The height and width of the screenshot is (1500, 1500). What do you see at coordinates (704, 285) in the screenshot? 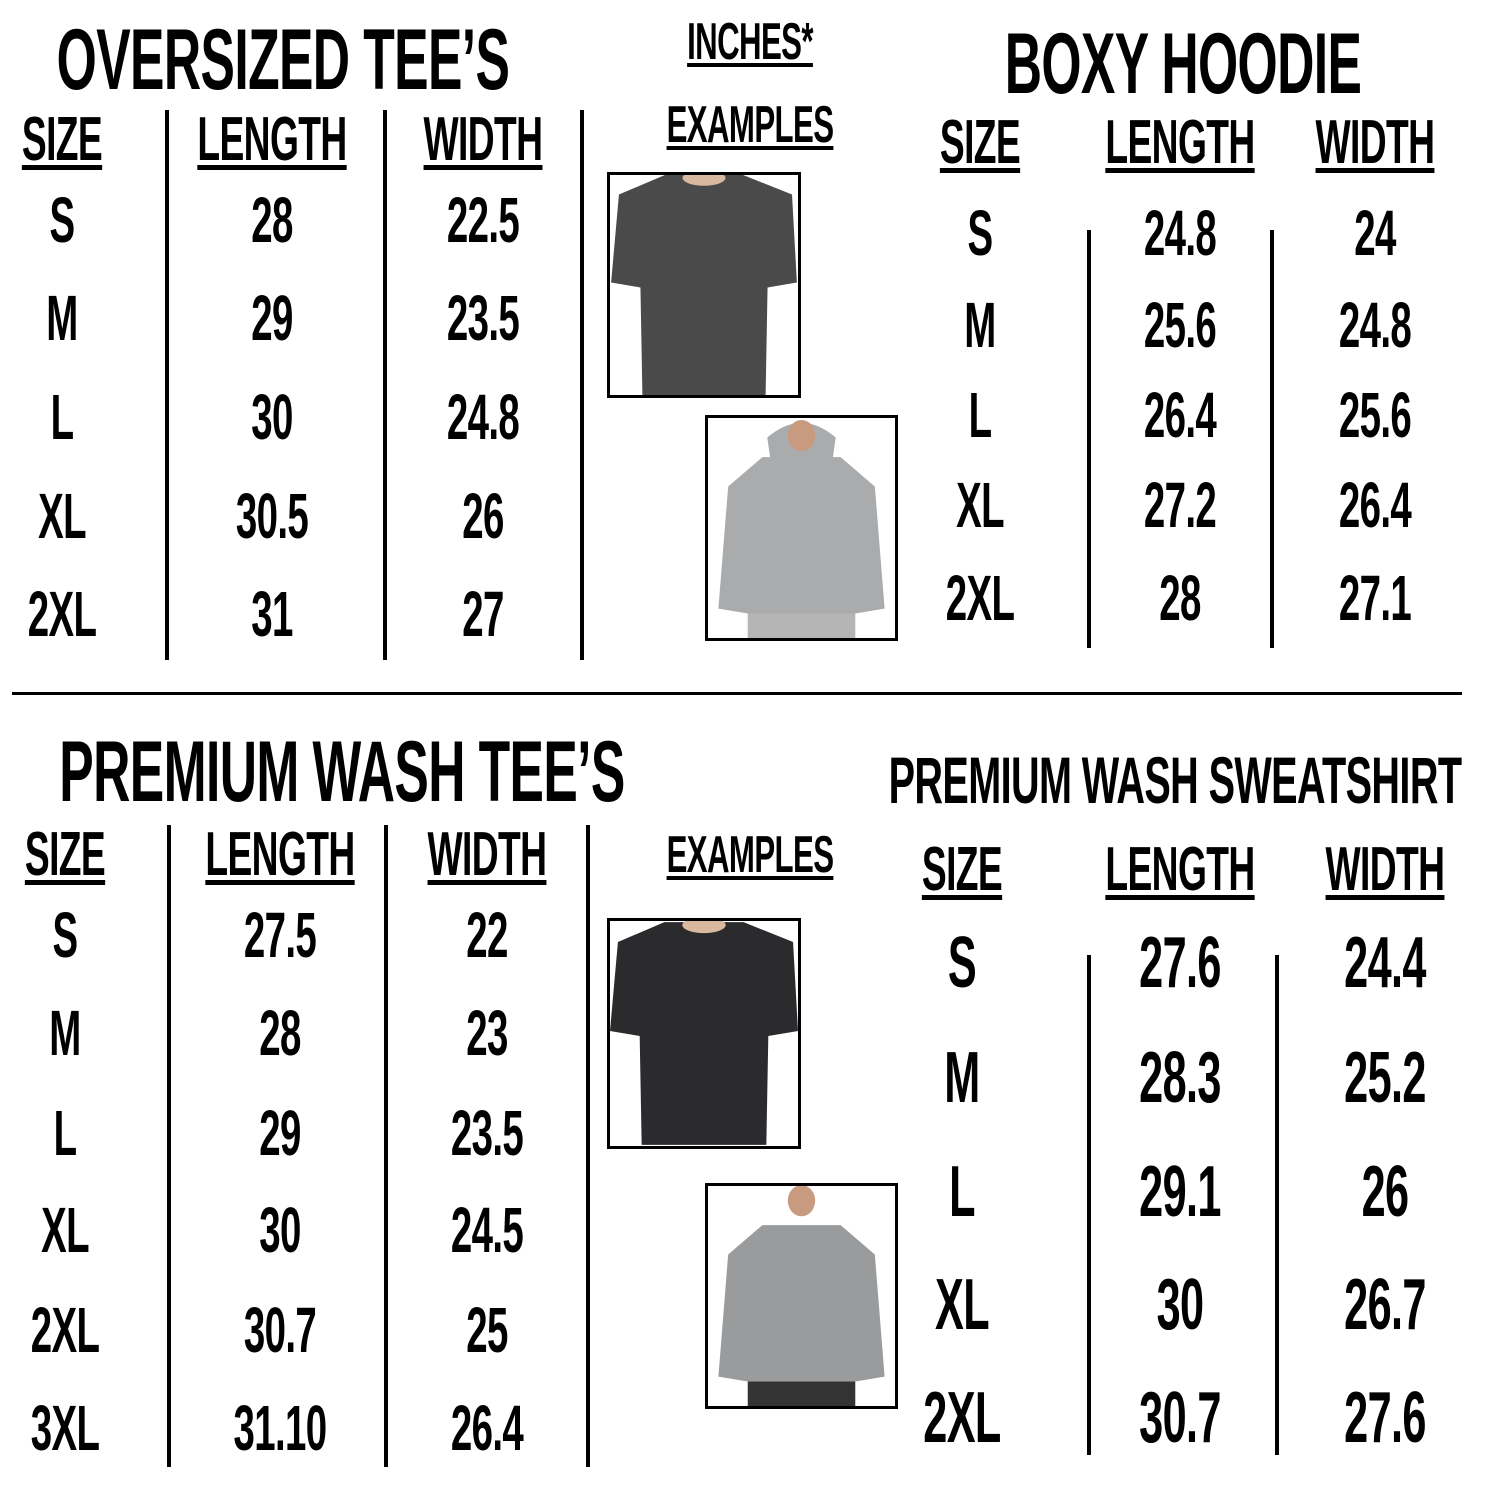
I see `oversized-tee-photo` at bounding box center [704, 285].